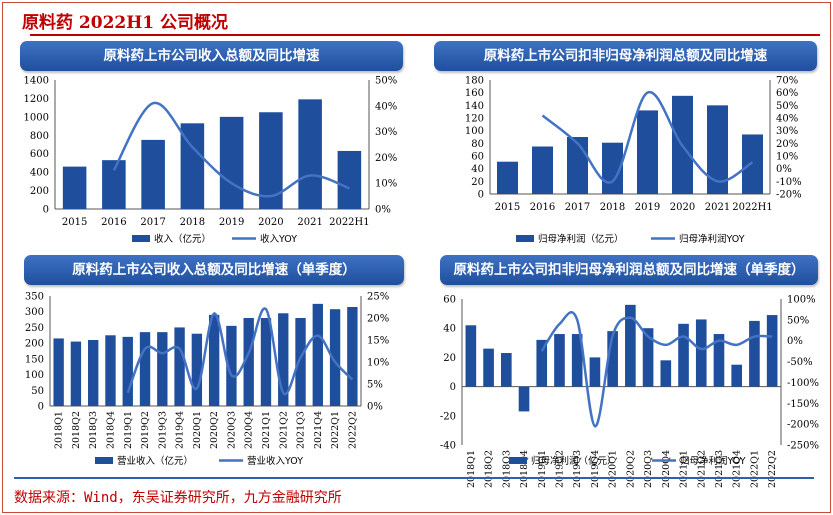 This screenshot has width=833, height=515. I want to click on chart-4-x-tick: 2022Q2, so click(772, 469).